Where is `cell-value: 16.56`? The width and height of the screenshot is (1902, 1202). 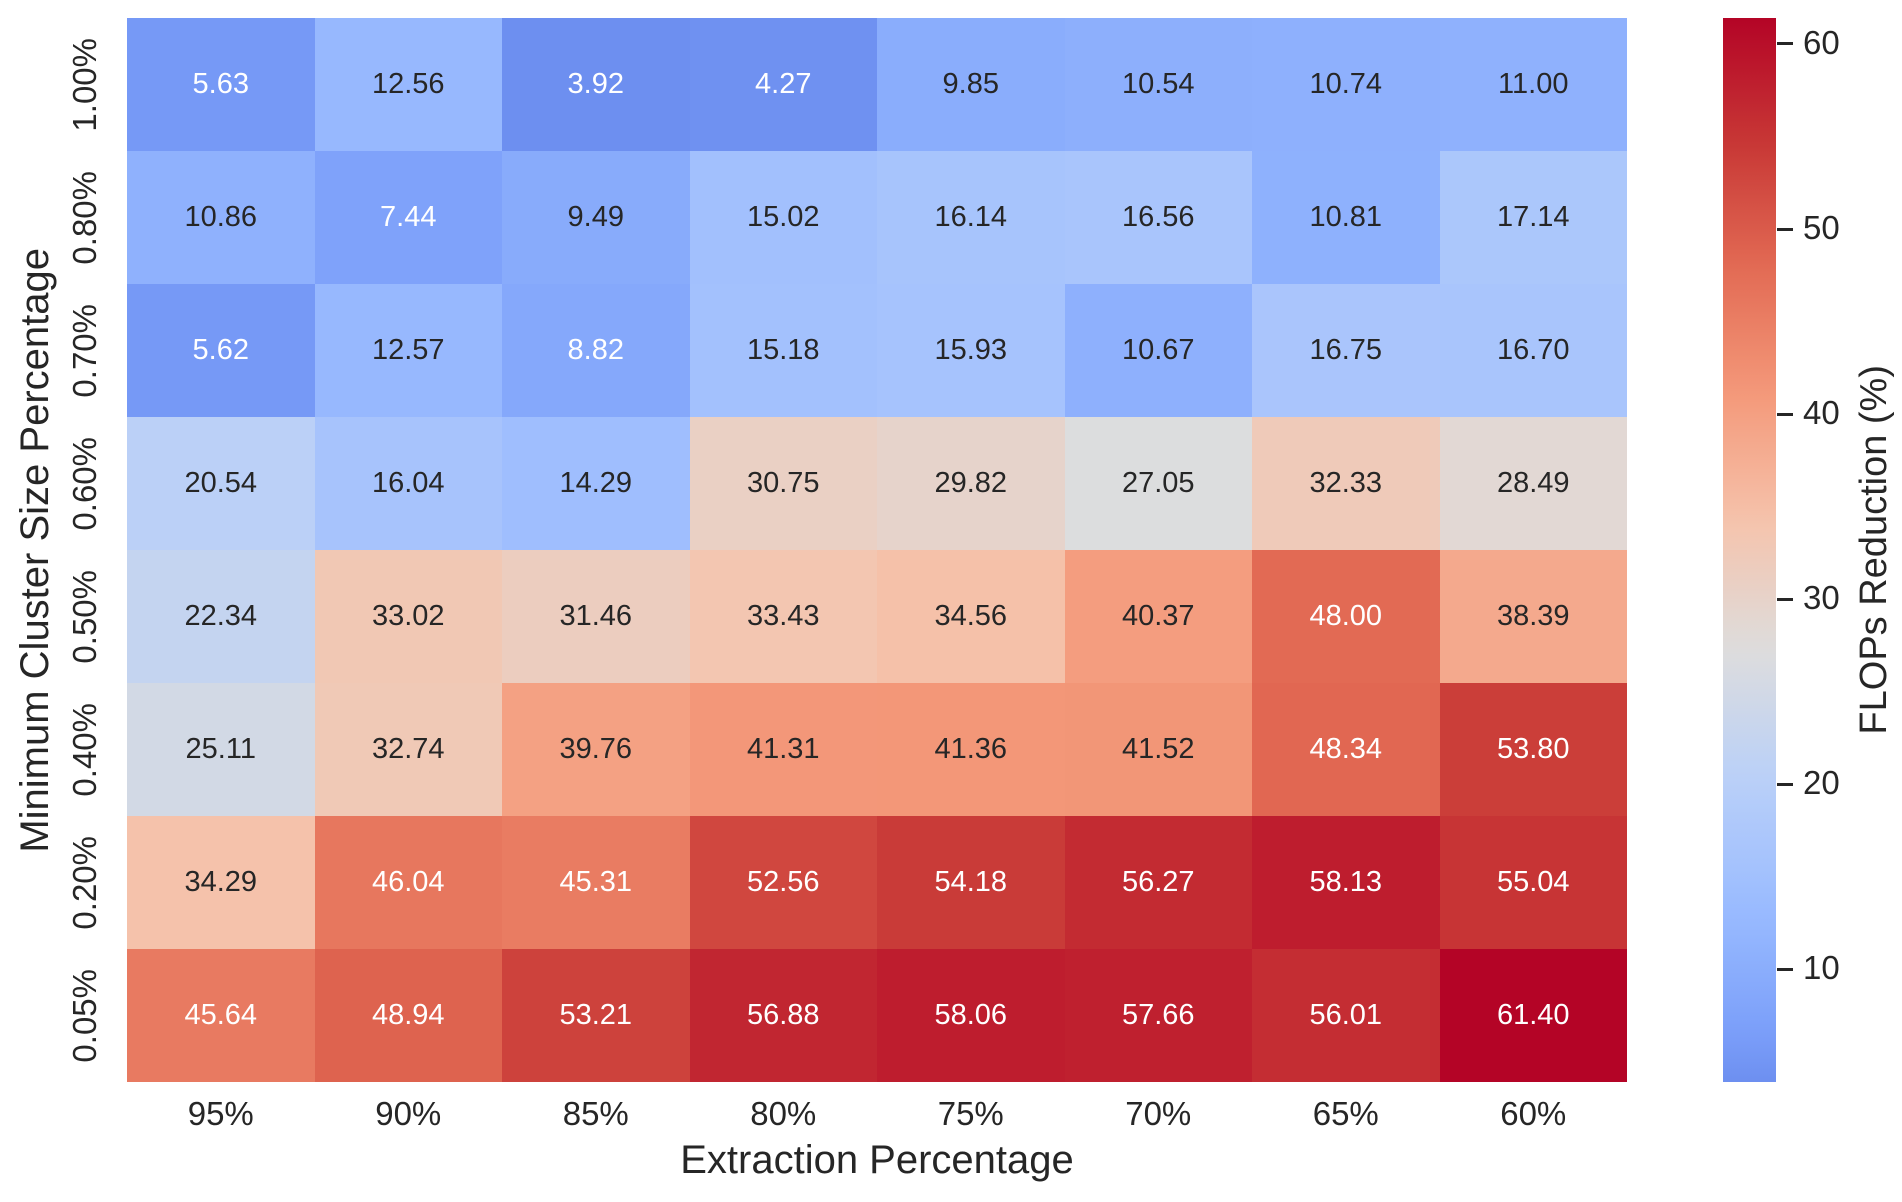 cell-value: 16.56 is located at coordinates (1158, 217).